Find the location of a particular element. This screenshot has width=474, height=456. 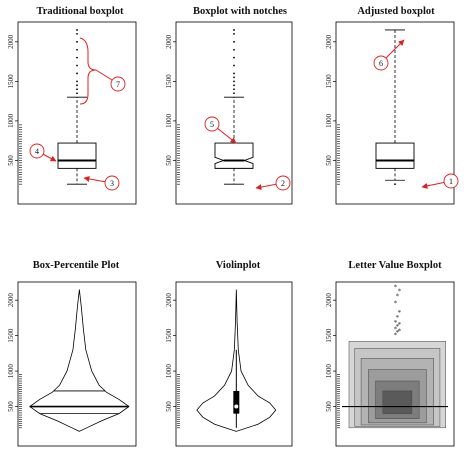

callout-label: 5 is located at coordinates (212, 124).